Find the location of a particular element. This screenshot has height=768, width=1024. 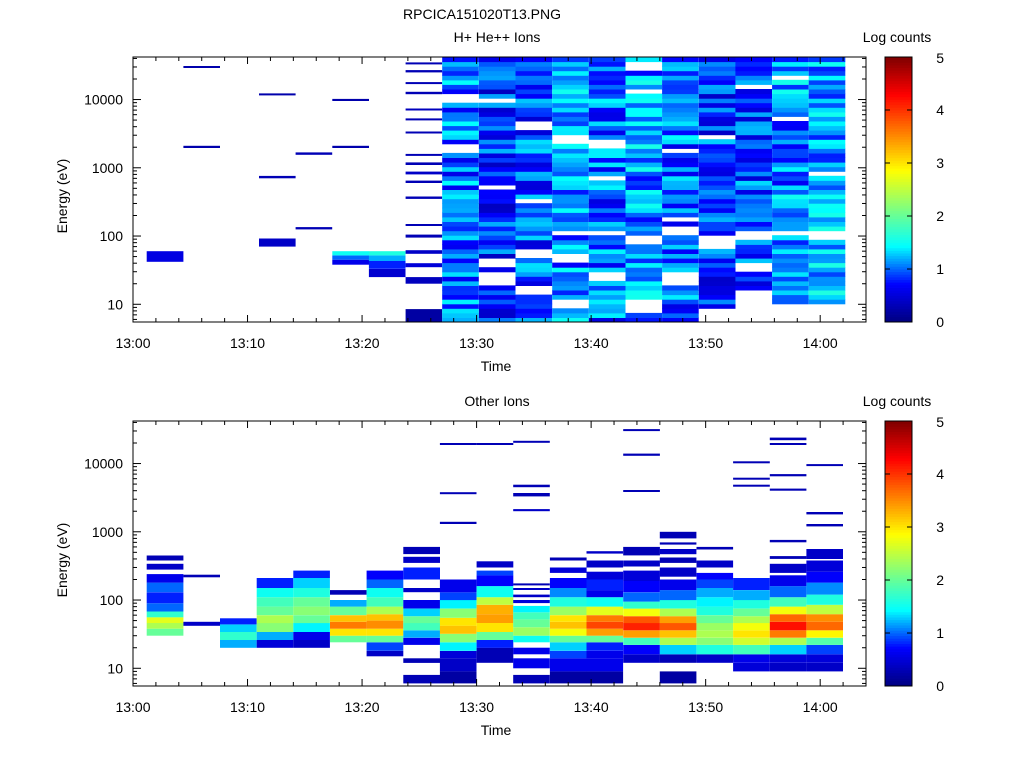

colorbar-tick-label: 4 is located at coordinates (940, 474).